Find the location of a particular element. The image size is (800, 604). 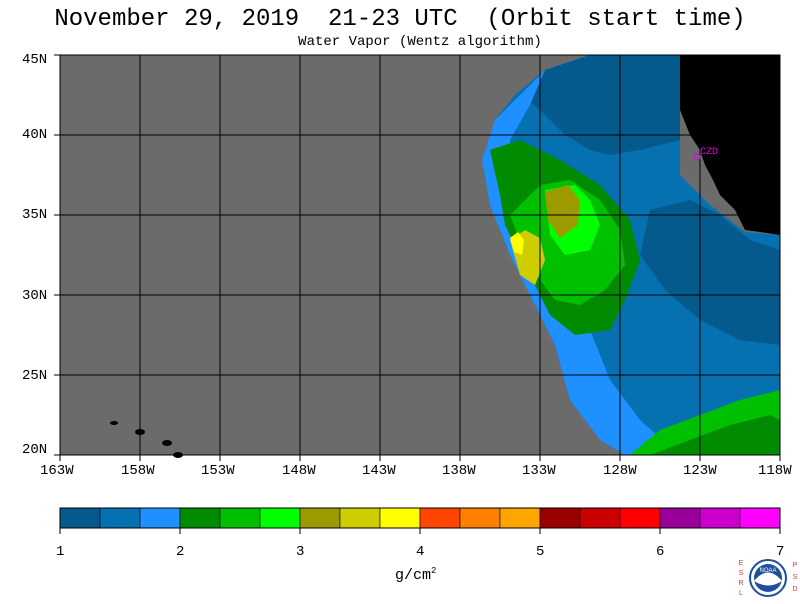

logo-left-letter: S is located at coordinates (741, 573).